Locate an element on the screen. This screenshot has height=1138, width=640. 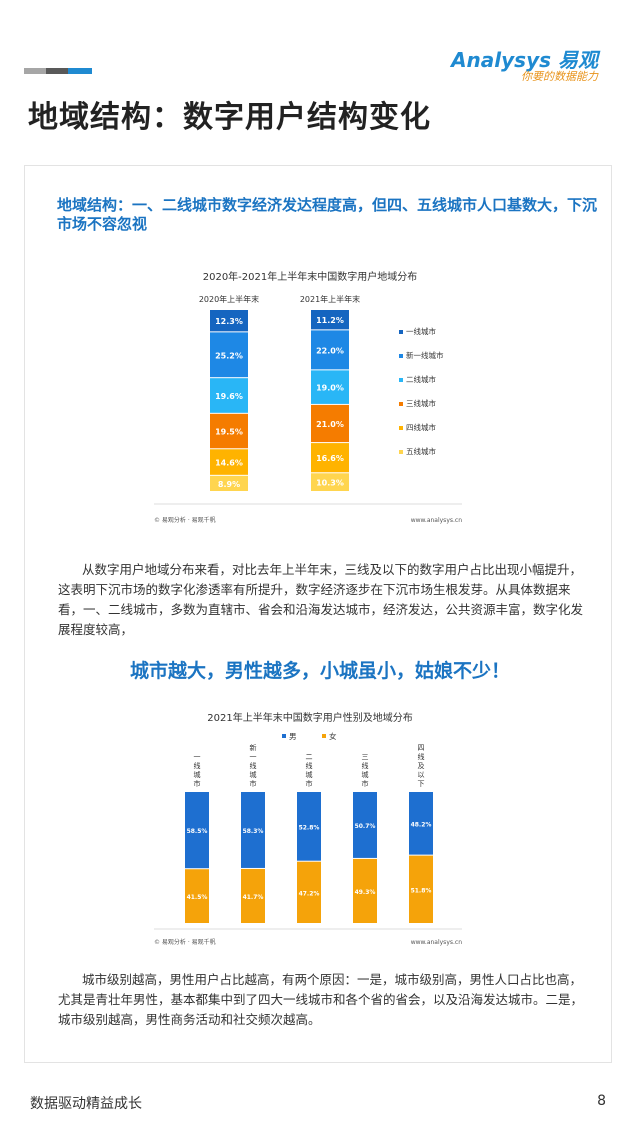
chart2-data-label: 58.3% is located at coordinates (253, 831).